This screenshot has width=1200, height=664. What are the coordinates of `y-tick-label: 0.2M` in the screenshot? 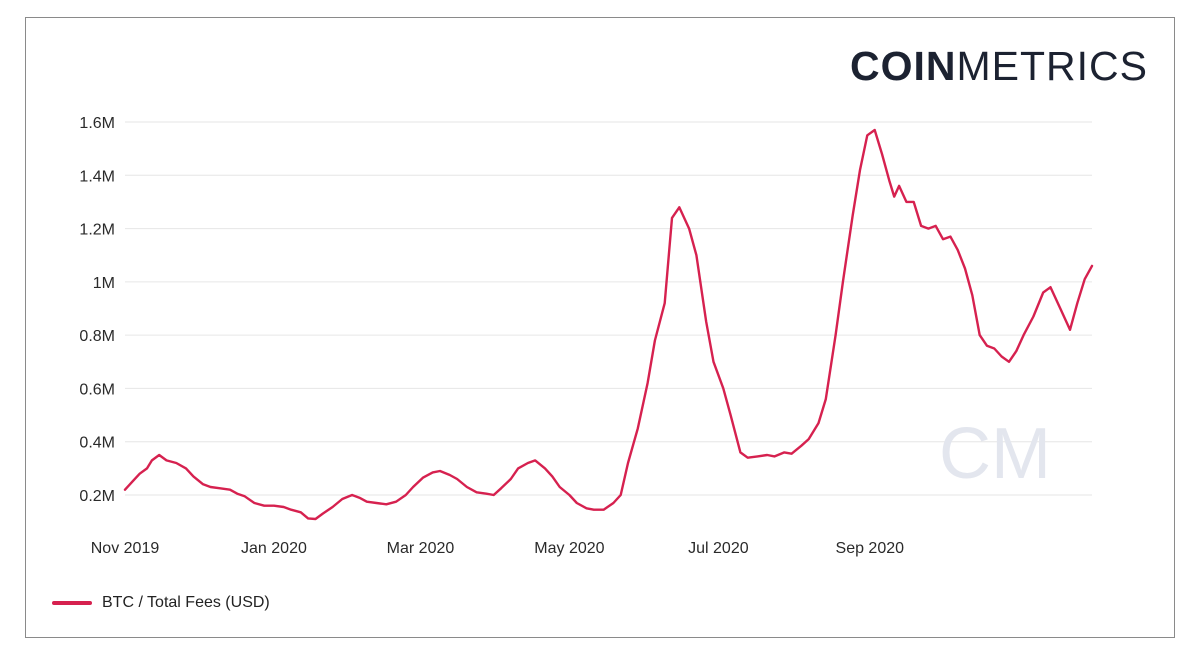 It's located at (97, 496).